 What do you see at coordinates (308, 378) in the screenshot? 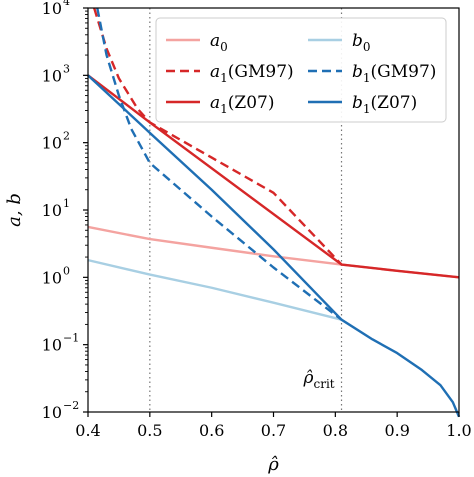
I see `annotation-symbol: ρ̂` at bounding box center [308, 378].